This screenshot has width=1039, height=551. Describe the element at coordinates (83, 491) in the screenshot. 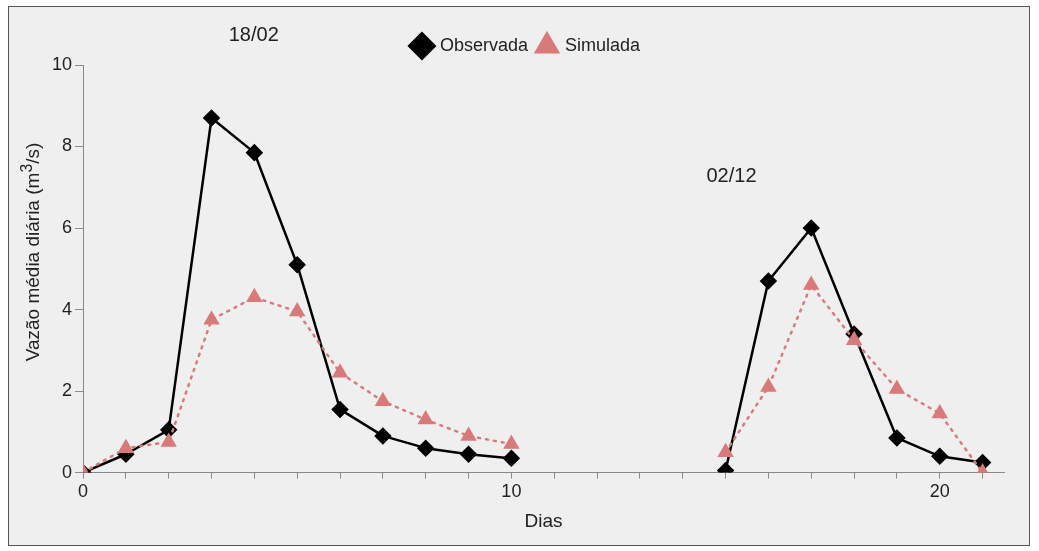

I see `x-tick-label: 0` at that location.